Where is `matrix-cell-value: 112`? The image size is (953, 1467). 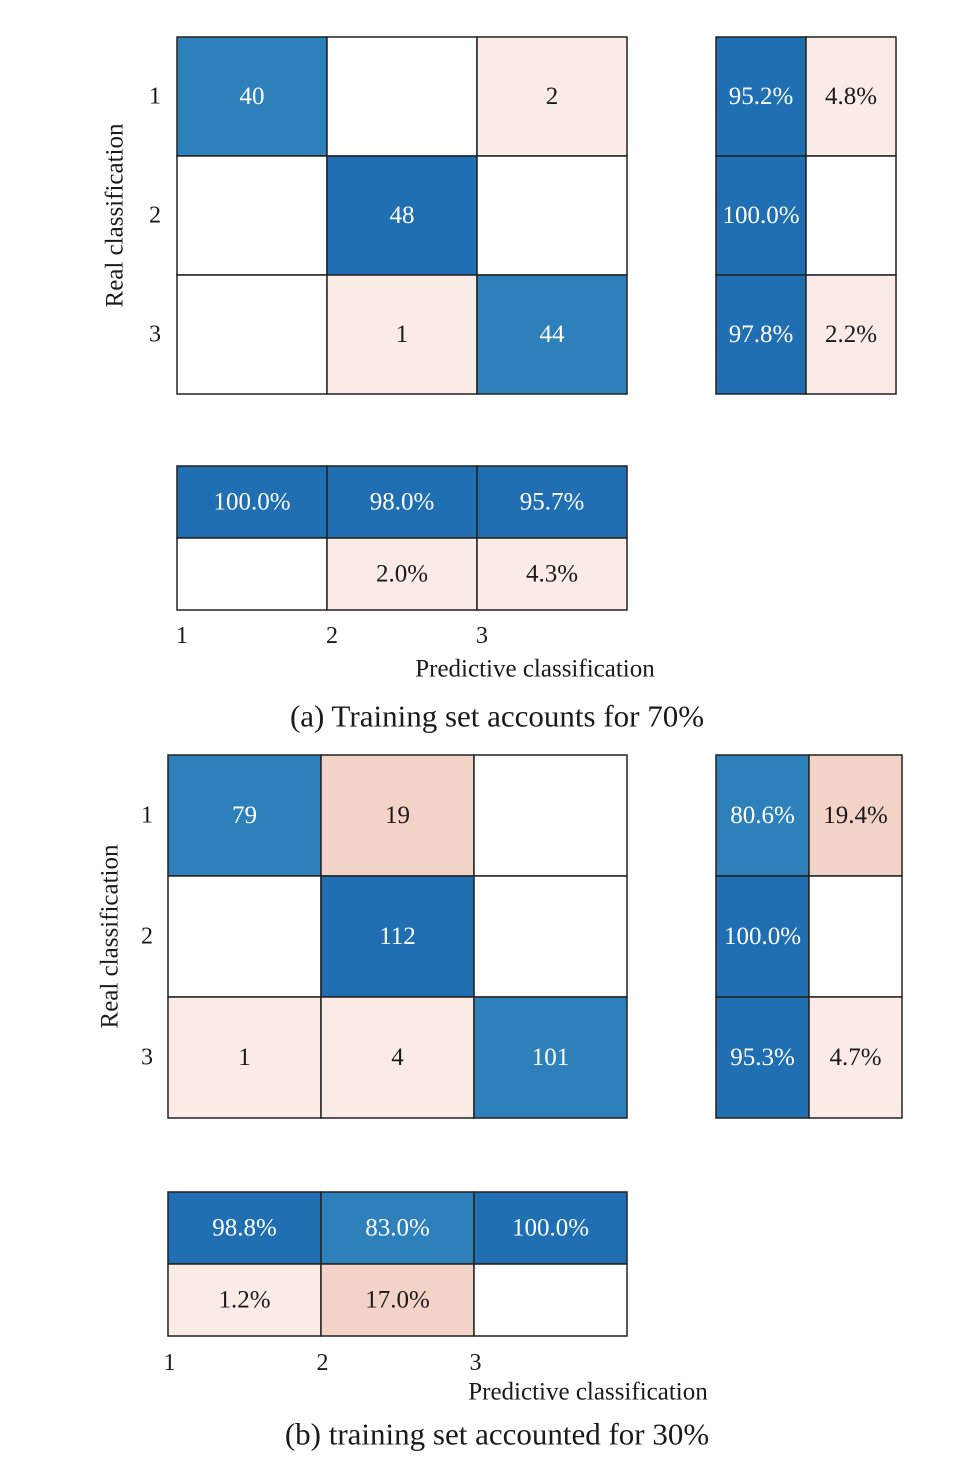 matrix-cell-value: 112 is located at coordinates (397, 936).